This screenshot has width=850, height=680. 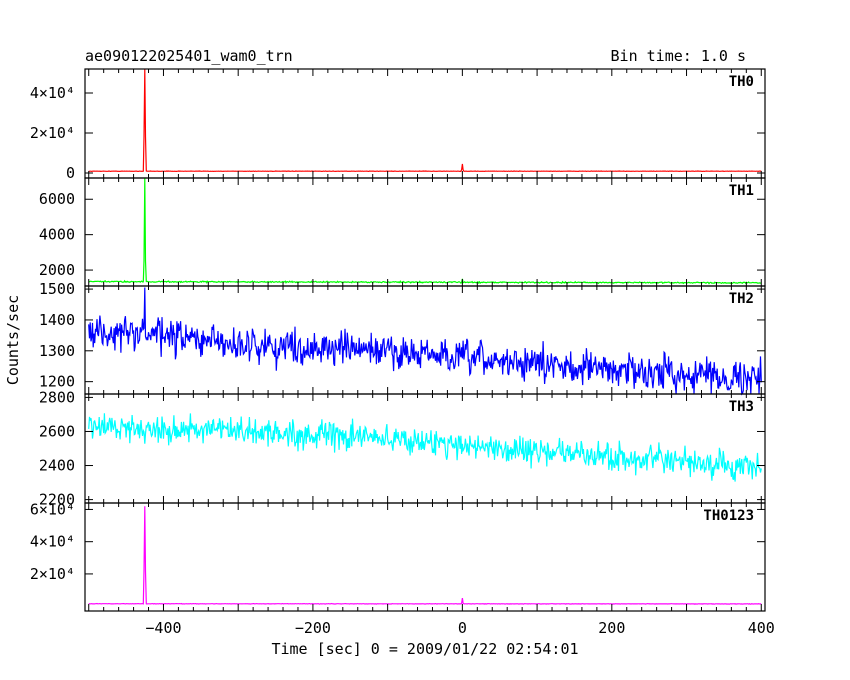 What do you see at coordinates (57, 431) in the screenshot?
I see `y-tick-label: 2600` at bounding box center [57, 431].